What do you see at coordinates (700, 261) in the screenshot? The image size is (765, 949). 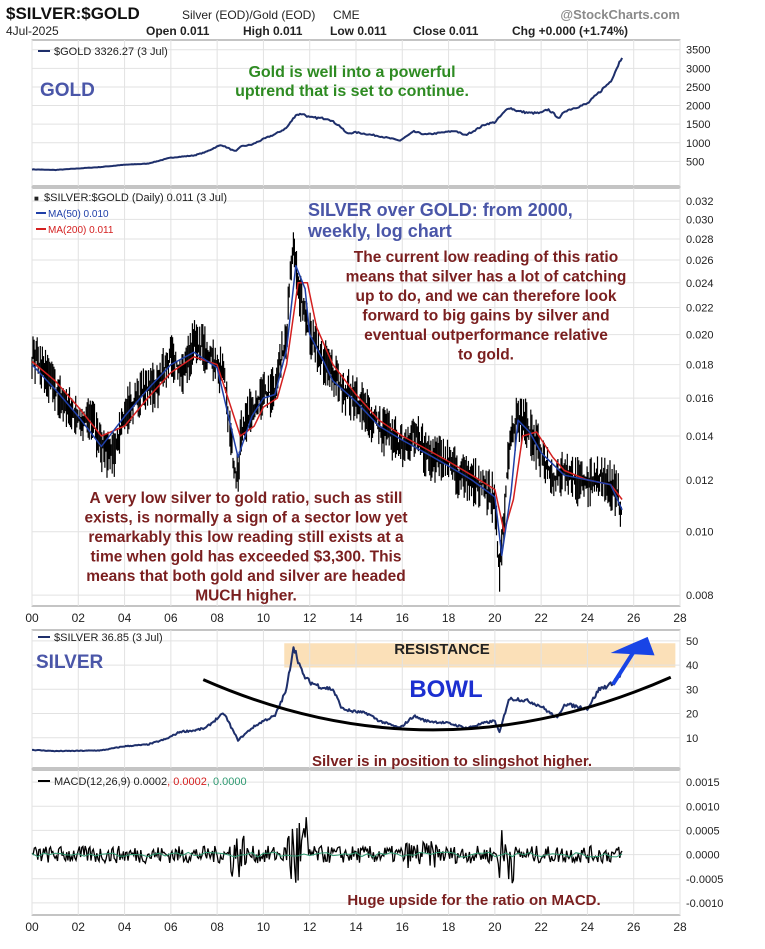 I see `ratio-ytick-label: 0.026` at bounding box center [700, 261].